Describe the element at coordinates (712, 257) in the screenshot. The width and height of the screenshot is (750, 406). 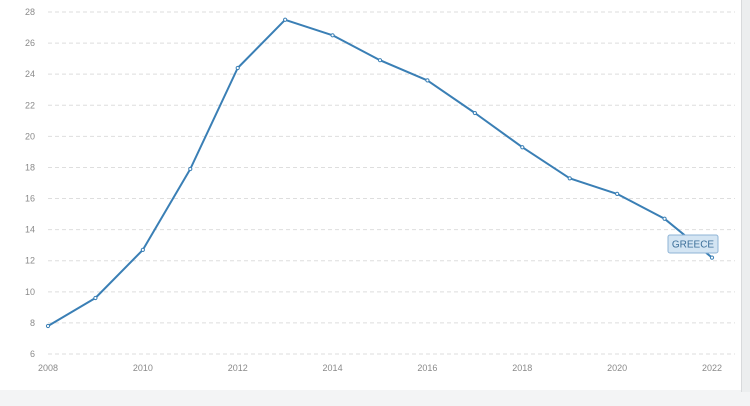
I see `data-point-2022` at that location.